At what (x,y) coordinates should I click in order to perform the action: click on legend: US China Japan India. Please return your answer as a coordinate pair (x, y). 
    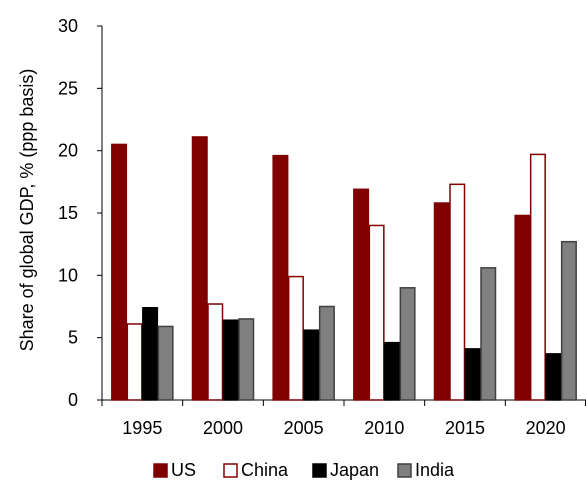
    Looking at the image, I should click on (304, 470).